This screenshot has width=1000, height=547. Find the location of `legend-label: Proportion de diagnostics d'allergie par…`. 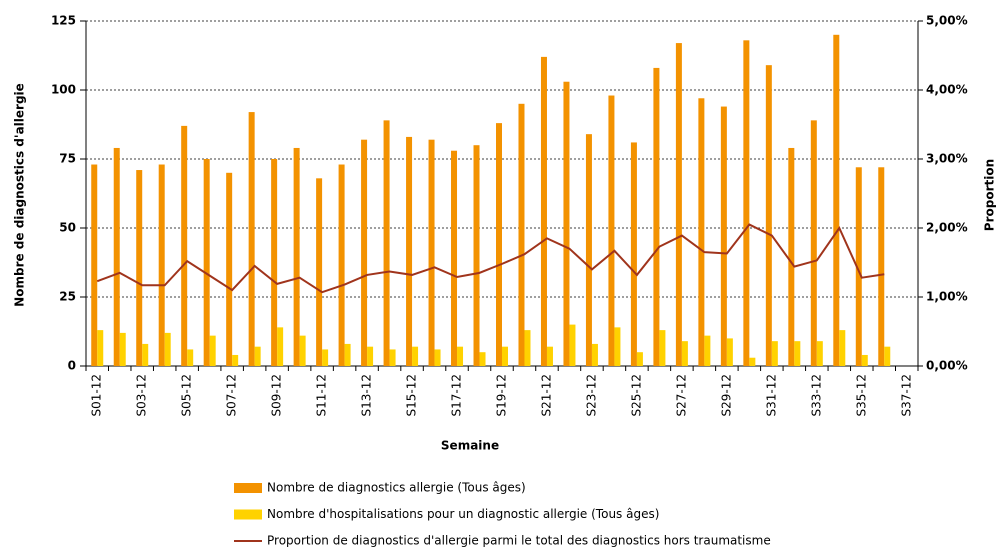

legend-label: Proportion de diagnostics d'allergie par… is located at coordinates (519, 540).